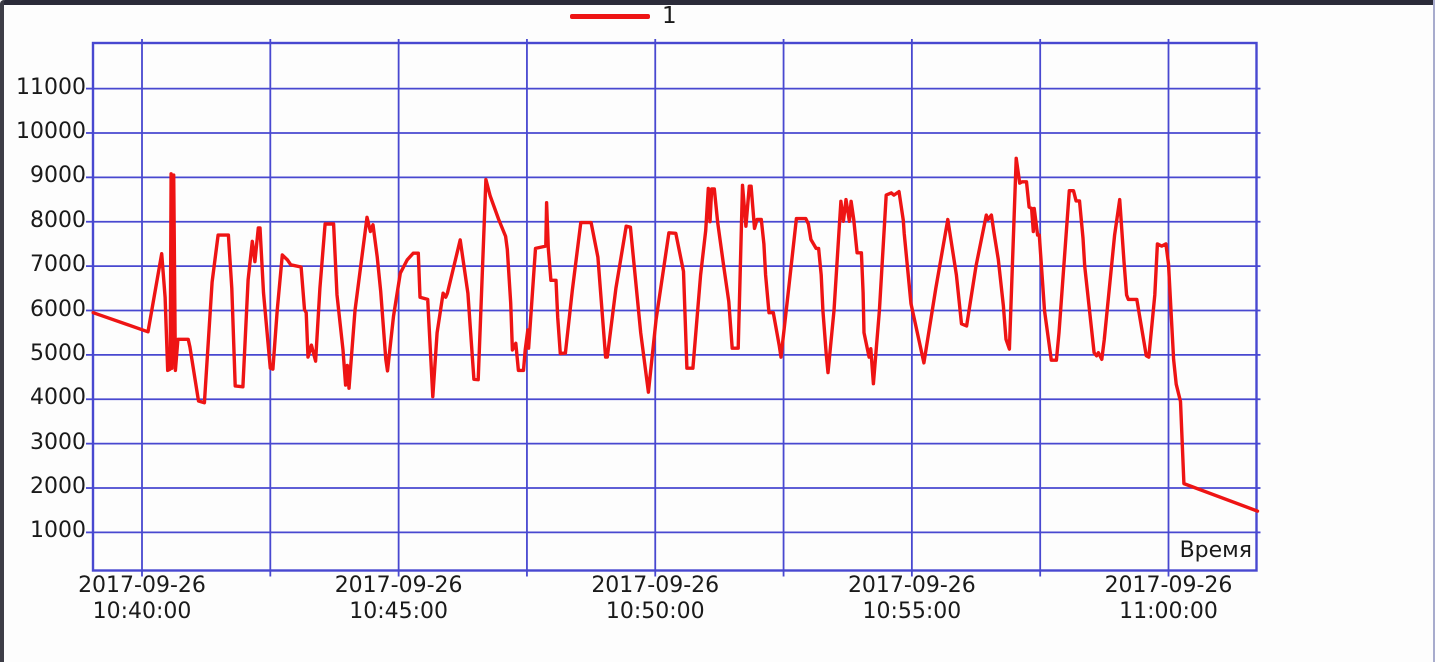 Image resolution: width=1435 pixels, height=662 pixels. I want to click on x-tick-label: 2017-09-26 11:00:00, so click(1168, 598).